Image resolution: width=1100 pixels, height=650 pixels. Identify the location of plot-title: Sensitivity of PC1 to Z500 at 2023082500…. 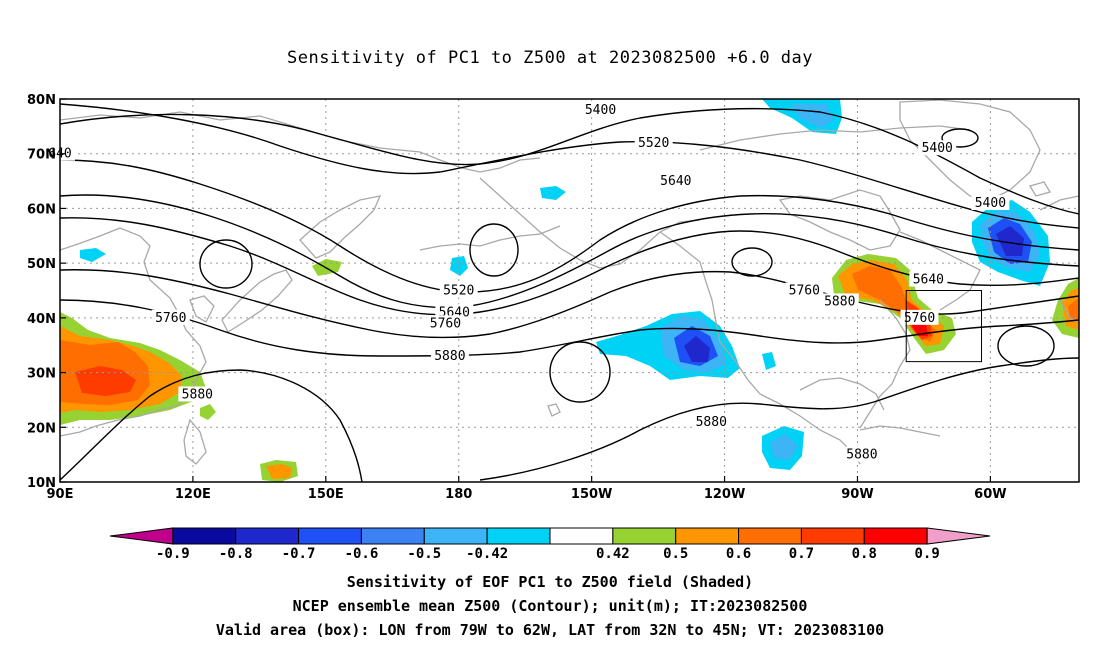
(549, 58).